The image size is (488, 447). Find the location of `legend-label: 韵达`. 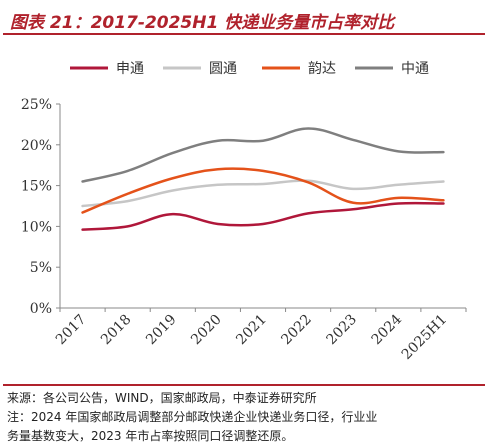

legend-label: 韵达 is located at coordinates (322, 69).